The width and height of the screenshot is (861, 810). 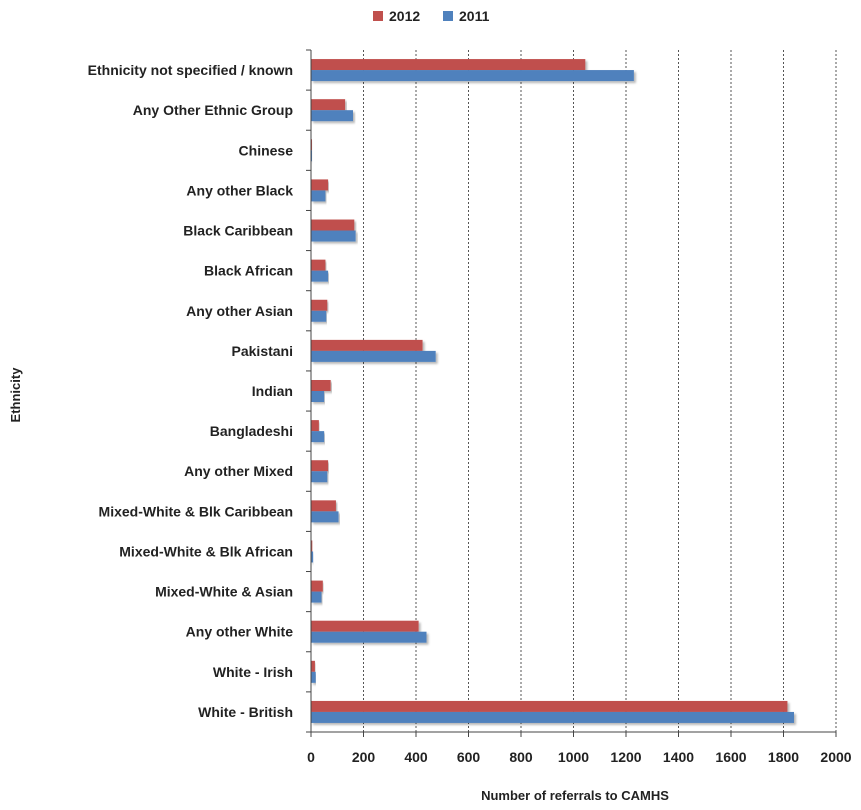 What do you see at coordinates (373, 356) in the screenshot?
I see `bar-2011-pakistani` at bounding box center [373, 356].